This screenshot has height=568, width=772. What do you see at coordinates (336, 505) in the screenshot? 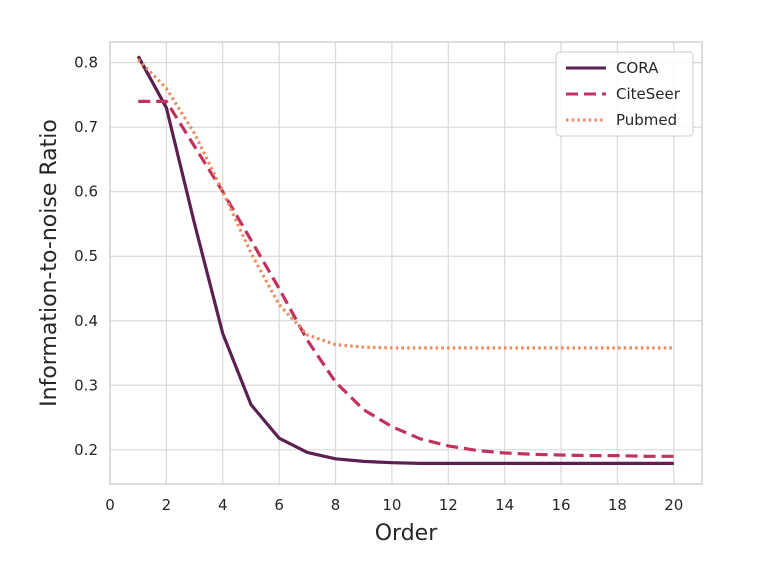
I see `x-tick-label: 8` at bounding box center [336, 505].